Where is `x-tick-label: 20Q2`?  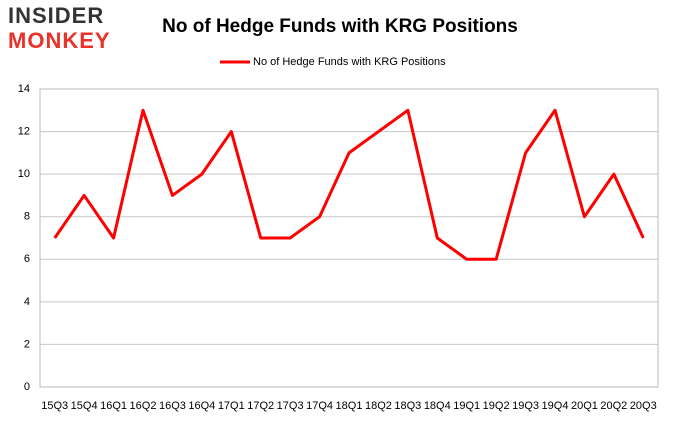
x-tick-label: 20Q2 is located at coordinates (613, 406).